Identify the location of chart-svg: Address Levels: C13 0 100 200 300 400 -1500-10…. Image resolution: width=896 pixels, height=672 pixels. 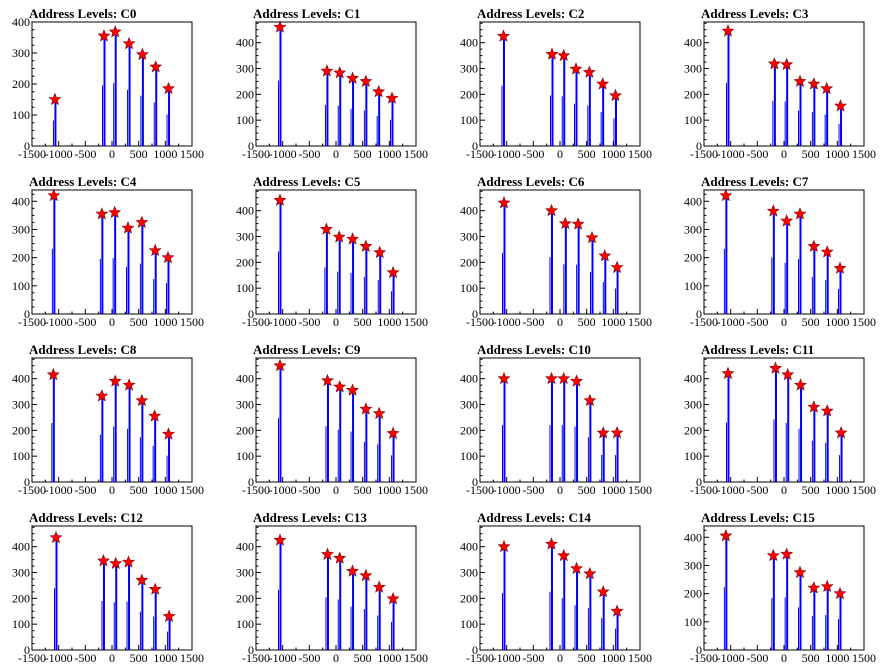
(332, 587).